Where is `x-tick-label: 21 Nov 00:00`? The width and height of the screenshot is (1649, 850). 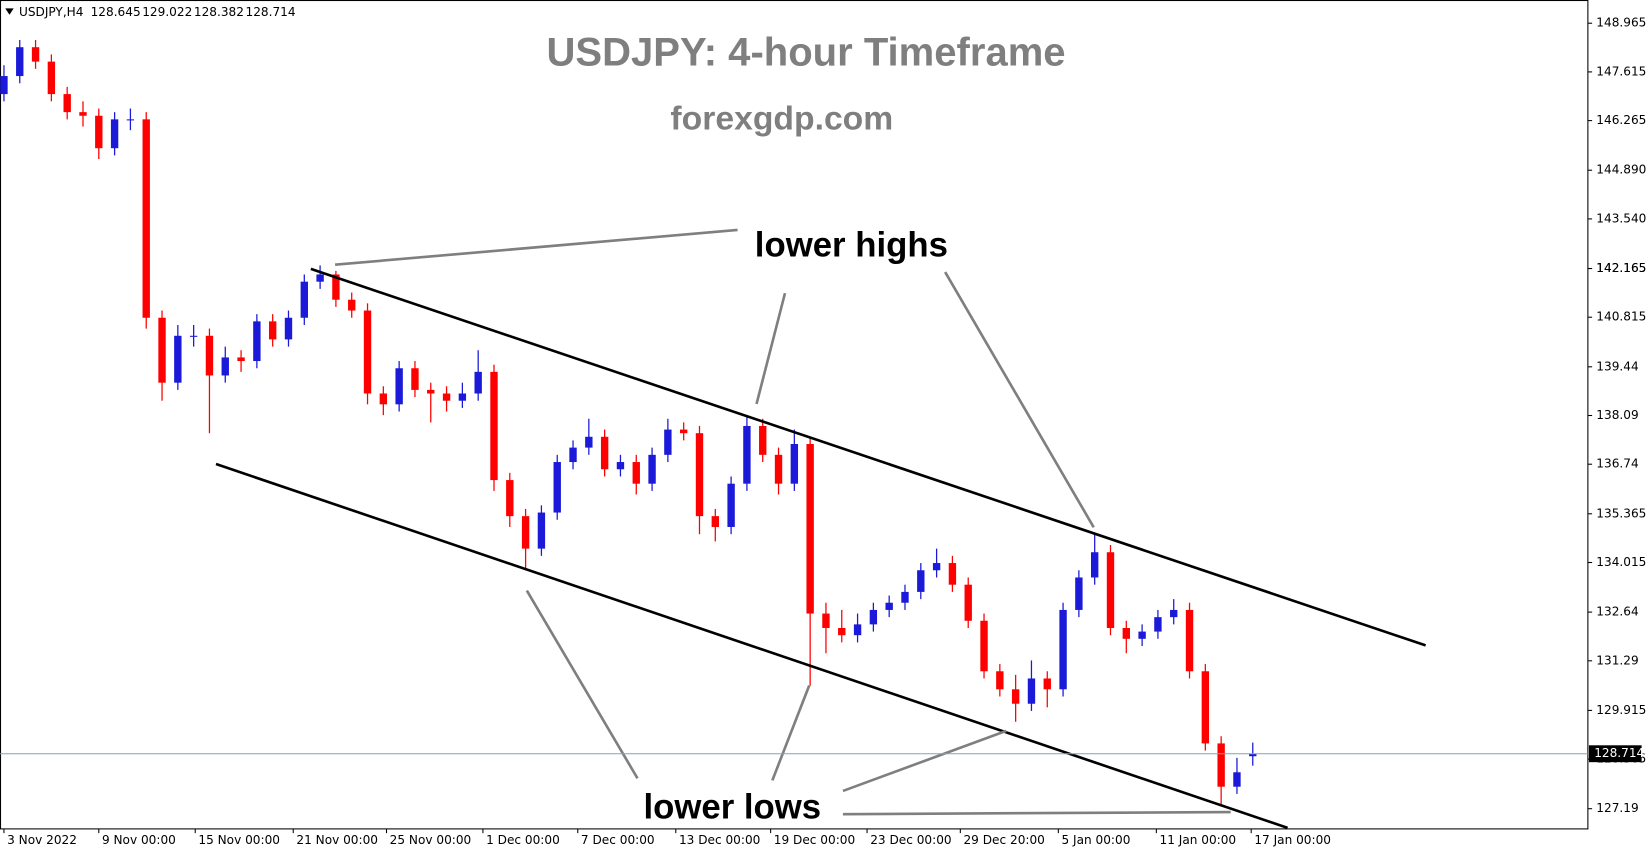
x-tick-label: 21 Nov 00:00 is located at coordinates (337, 840).